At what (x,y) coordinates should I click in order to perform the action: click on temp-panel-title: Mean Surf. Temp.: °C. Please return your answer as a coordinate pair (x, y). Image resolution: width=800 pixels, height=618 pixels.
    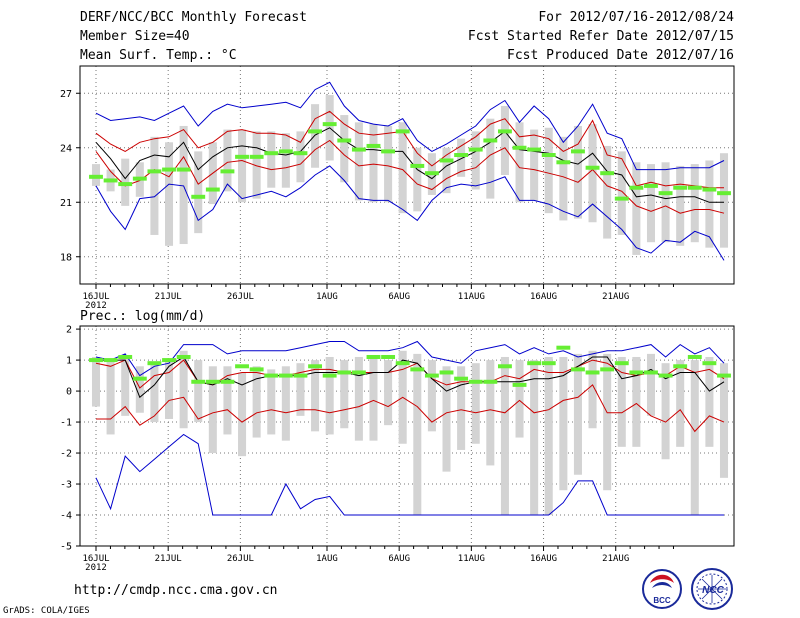
    Looking at the image, I should click on (158, 55).